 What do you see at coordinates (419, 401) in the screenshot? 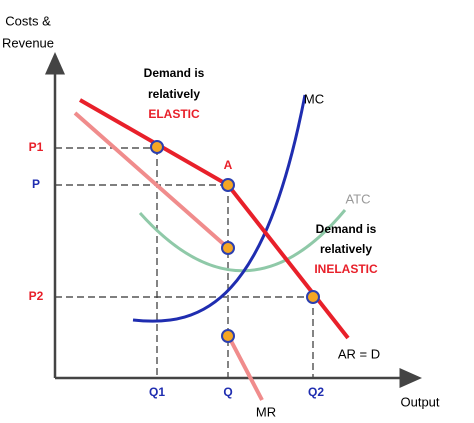
I see `x-axis-label: Output` at bounding box center [419, 401].